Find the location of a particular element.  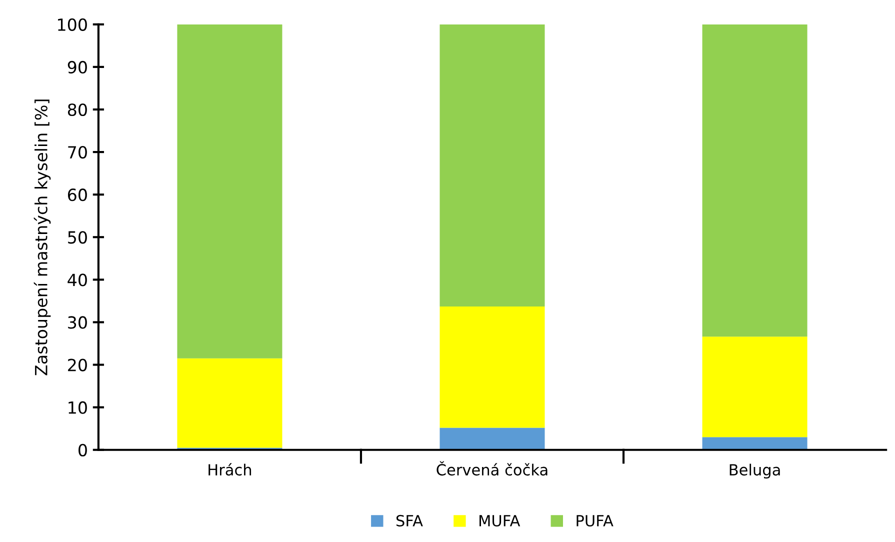

y-tick-label: 0 is located at coordinates (82, 450).